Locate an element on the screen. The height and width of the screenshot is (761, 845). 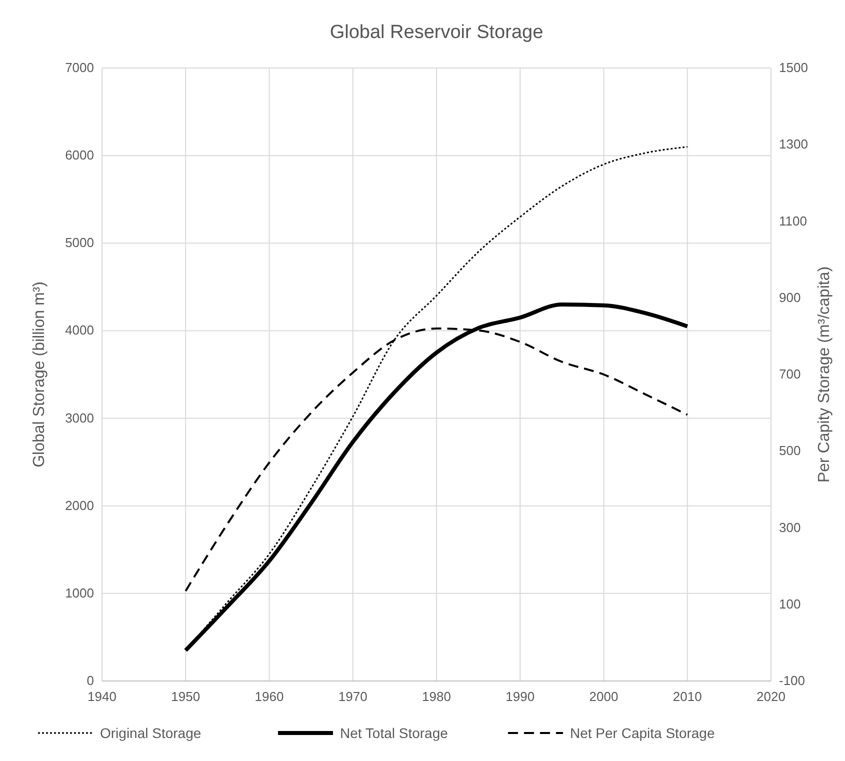
y2-tick-label: -100 is located at coordinates (792, 680).